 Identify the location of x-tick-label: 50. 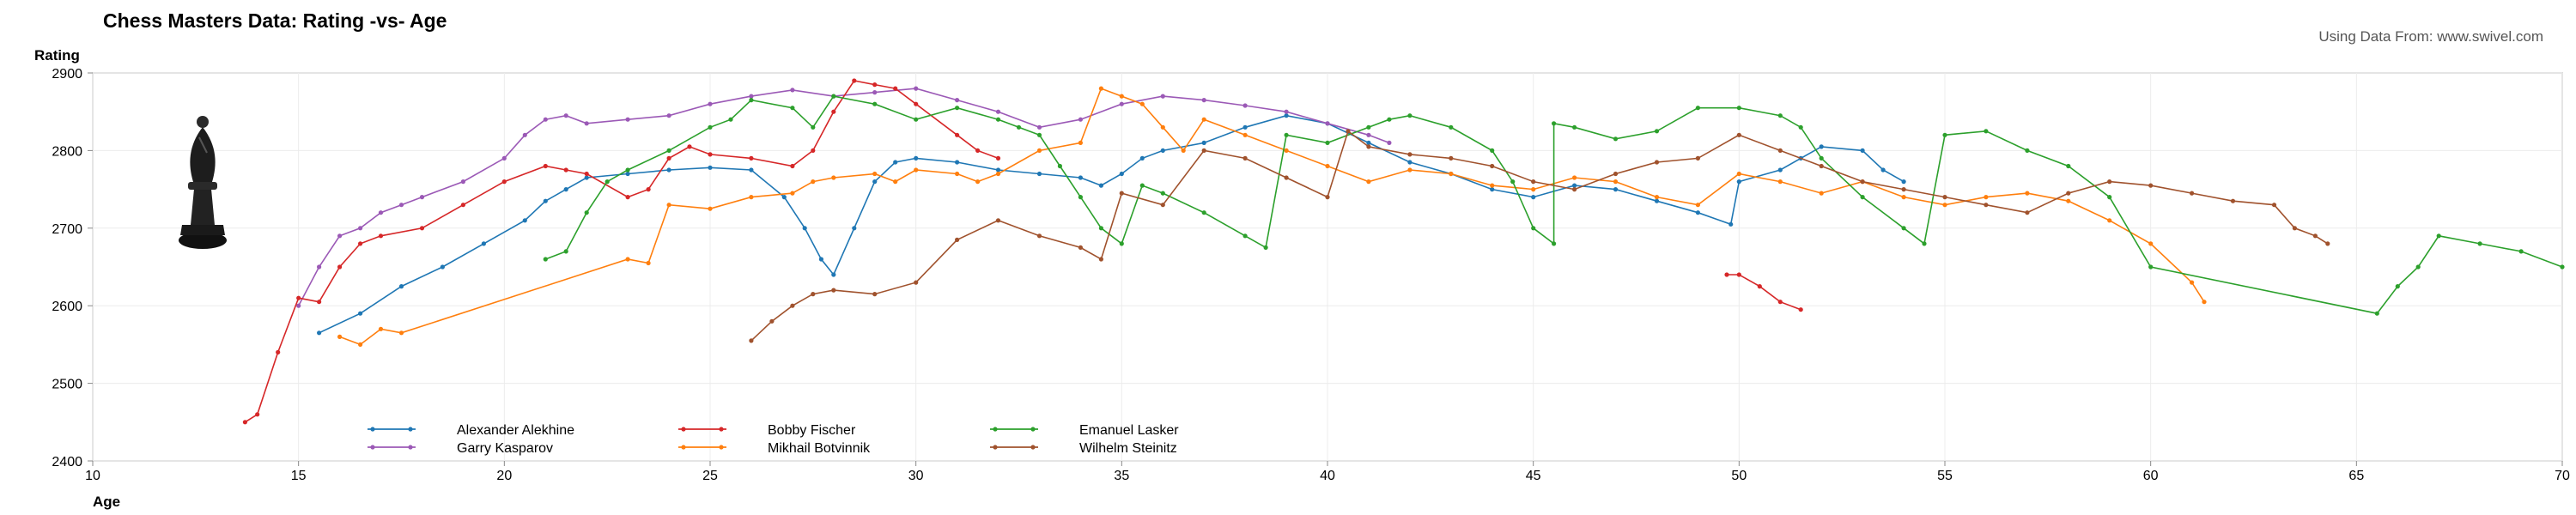
(1739, 476).